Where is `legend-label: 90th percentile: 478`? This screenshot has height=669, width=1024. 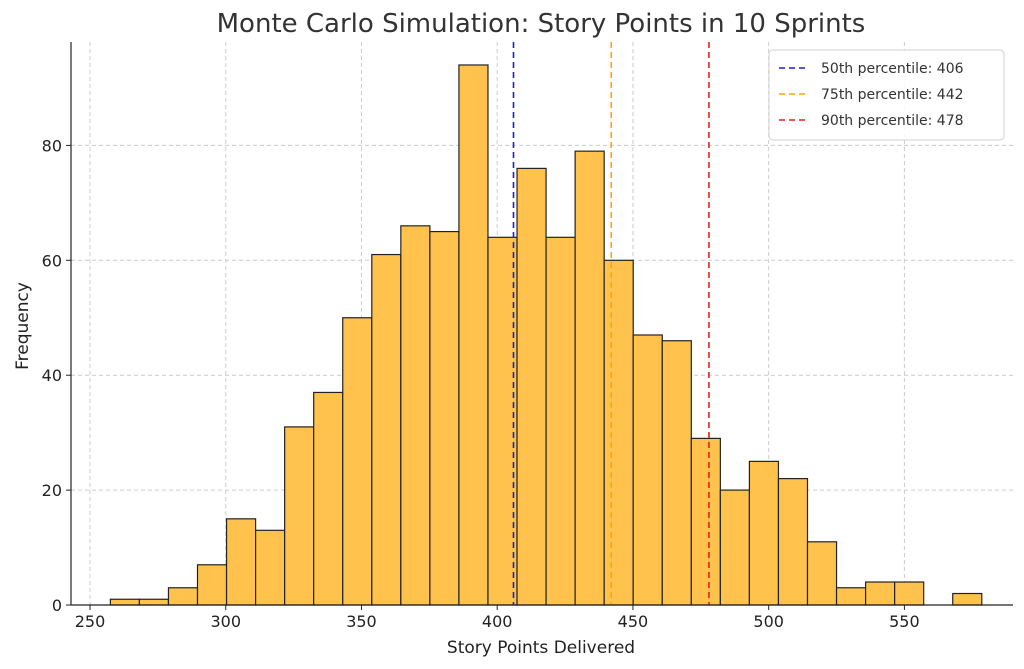 legend-label: 90th percentile: 478 is located at coordinates (892, 121).